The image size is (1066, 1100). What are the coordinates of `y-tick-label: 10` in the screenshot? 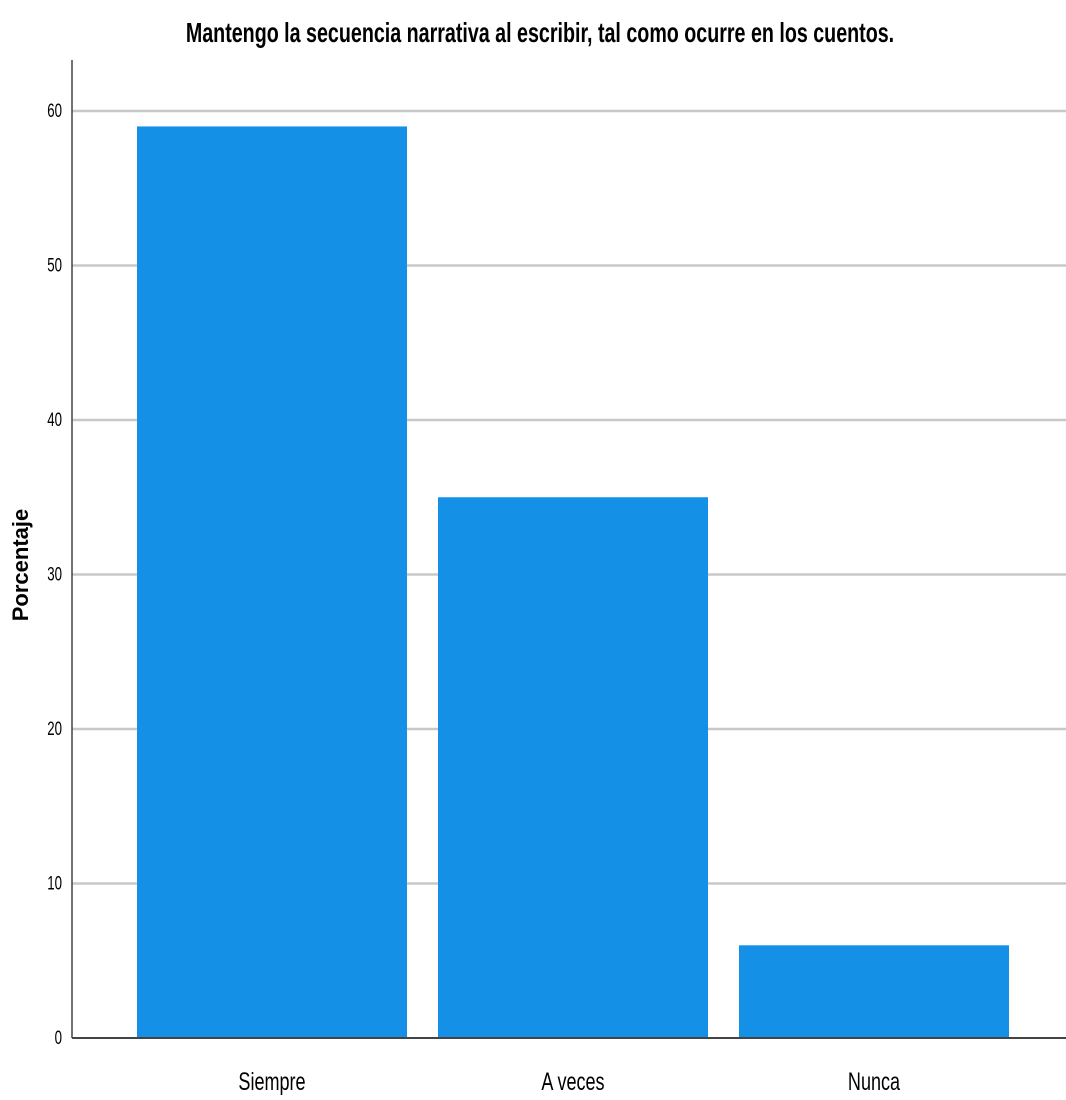 It's located at (54, 883).